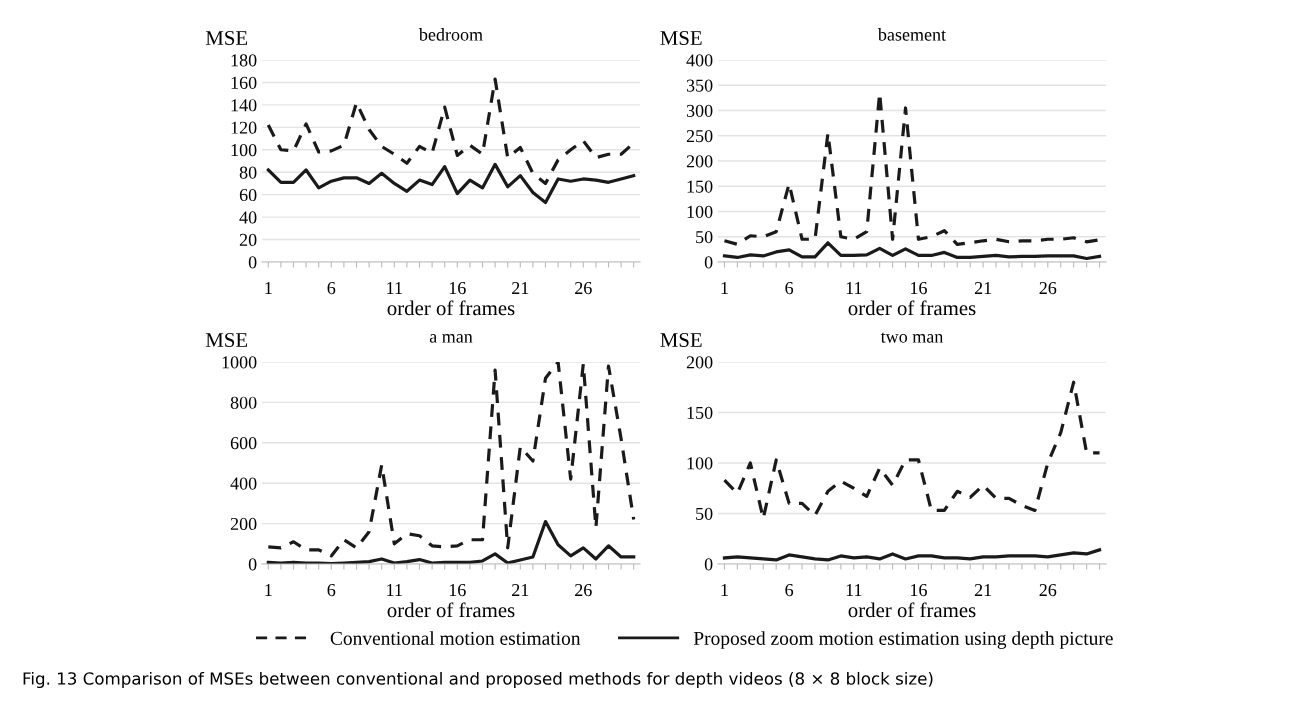 The width and height of the screenshot is (1292, 704). What do you see at coordinates (911, 34) in the screenshot?
I see `chart-title: basement` at bounding box center [911, 34].